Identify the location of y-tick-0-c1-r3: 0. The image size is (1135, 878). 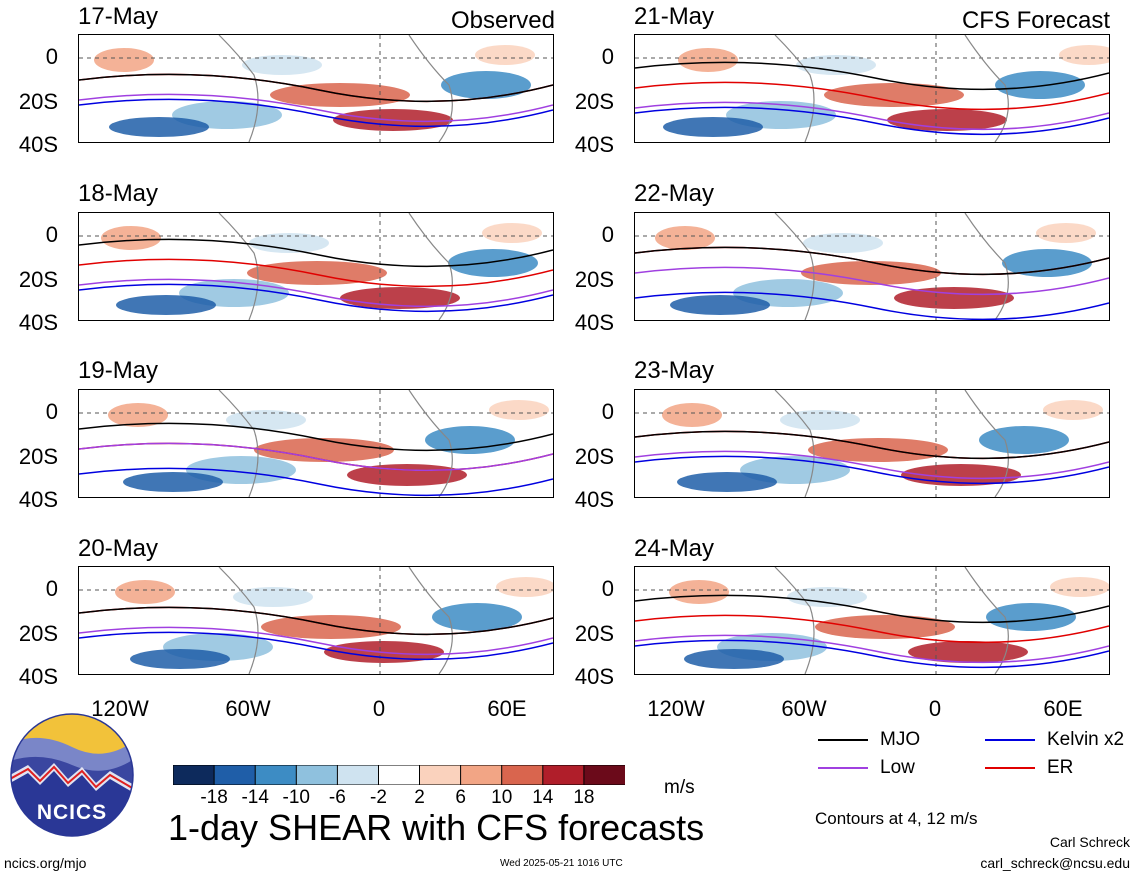
(51, 411).